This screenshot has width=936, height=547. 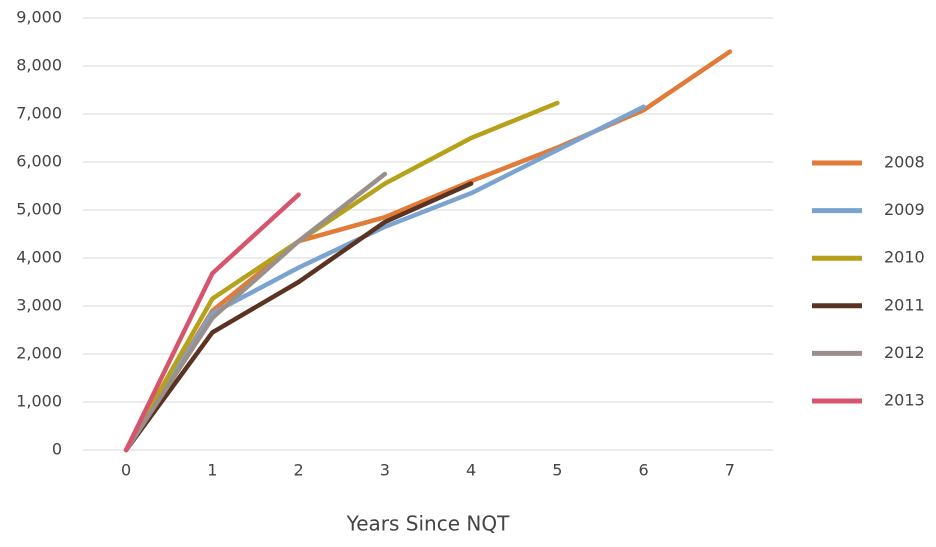 I want to click on x-tick-label: 7, so click(x=730, y=470).